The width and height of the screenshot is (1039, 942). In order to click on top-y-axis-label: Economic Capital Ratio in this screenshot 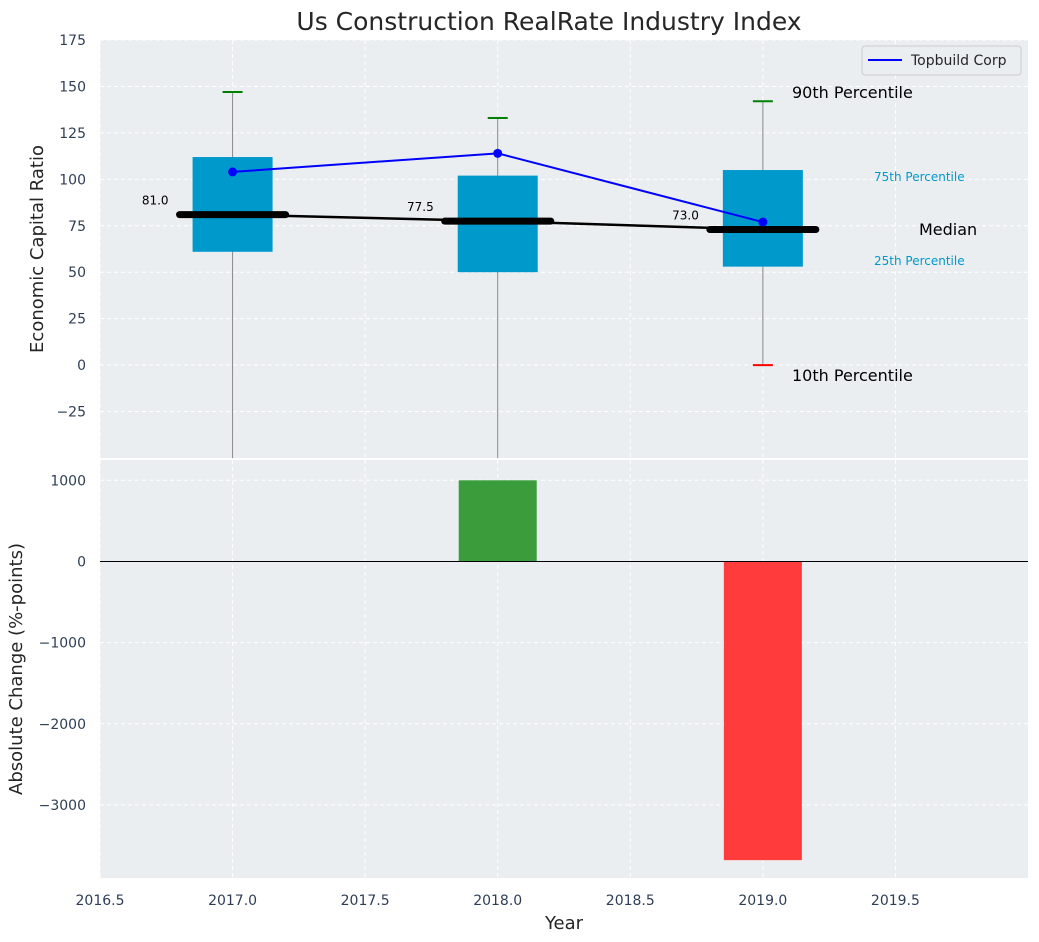, I will do `click(37, 249)`.